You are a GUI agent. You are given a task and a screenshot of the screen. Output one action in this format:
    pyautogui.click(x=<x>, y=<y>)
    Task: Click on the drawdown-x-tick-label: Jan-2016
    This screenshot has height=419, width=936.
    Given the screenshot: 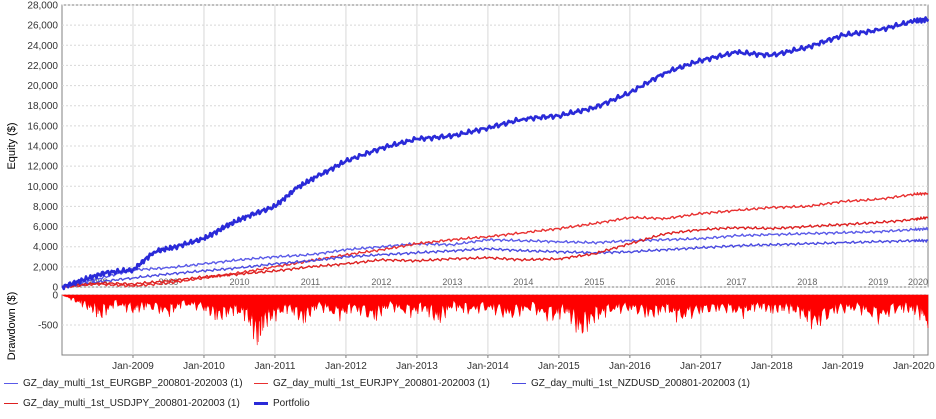 What is the action you would take?
    pyautogui.click(x=630, y=366)
    